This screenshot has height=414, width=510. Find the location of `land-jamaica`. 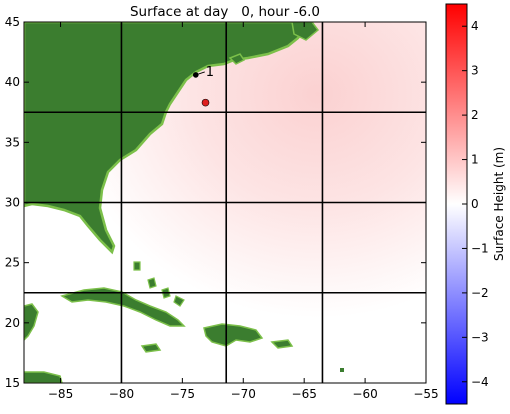

land-jamaica is located at coordinates (151, 348).